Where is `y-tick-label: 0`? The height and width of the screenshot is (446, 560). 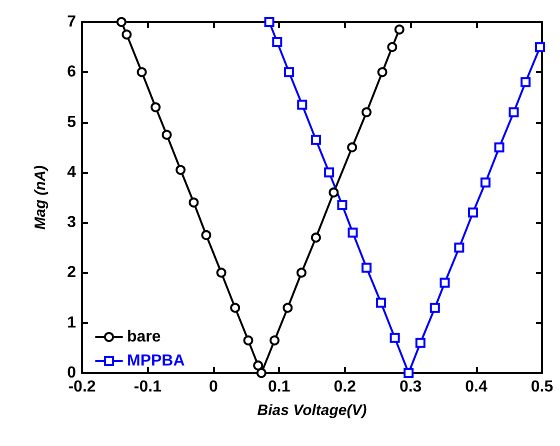 y-tick-label: 0 is located at coordinates (71, 373).